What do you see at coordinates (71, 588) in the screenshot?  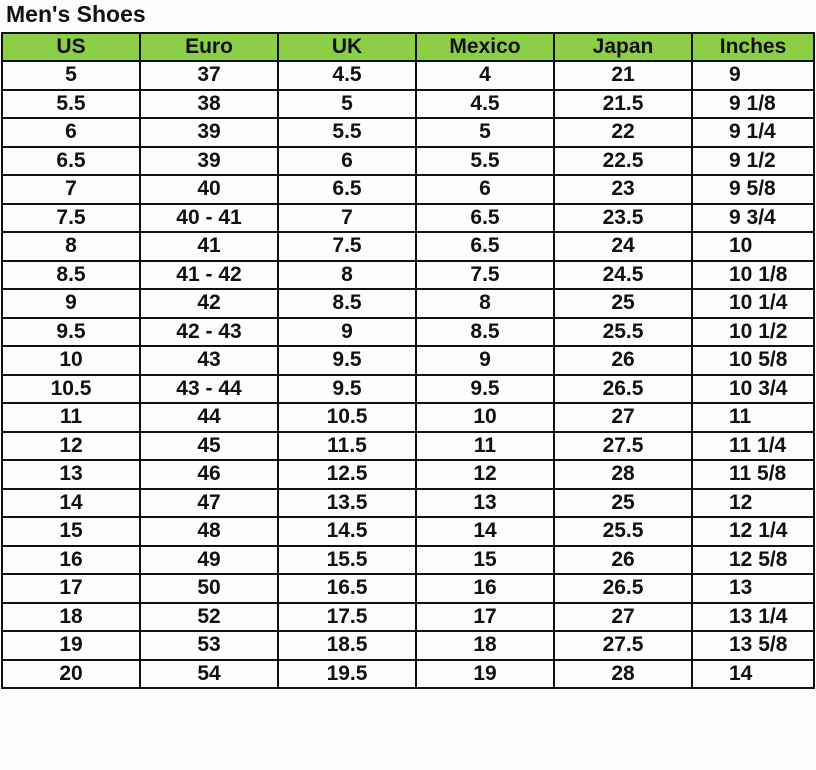 I see `cell-us: 17` at bounding box center [71, 588].